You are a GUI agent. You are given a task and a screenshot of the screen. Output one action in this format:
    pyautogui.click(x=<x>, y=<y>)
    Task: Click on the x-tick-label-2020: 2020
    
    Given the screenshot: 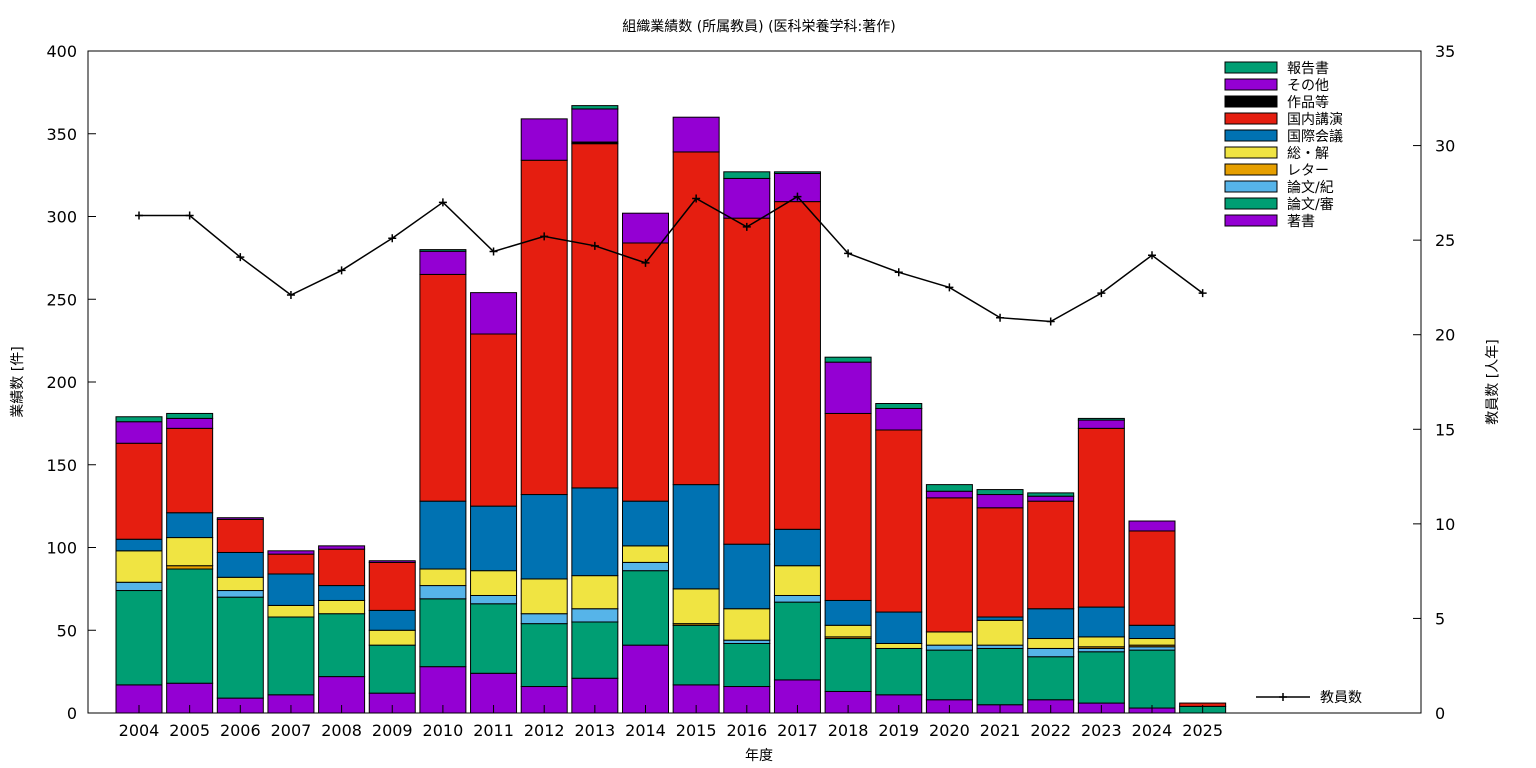 What is the action you would take?
    pyautogui.click(x=949, y=730)
    